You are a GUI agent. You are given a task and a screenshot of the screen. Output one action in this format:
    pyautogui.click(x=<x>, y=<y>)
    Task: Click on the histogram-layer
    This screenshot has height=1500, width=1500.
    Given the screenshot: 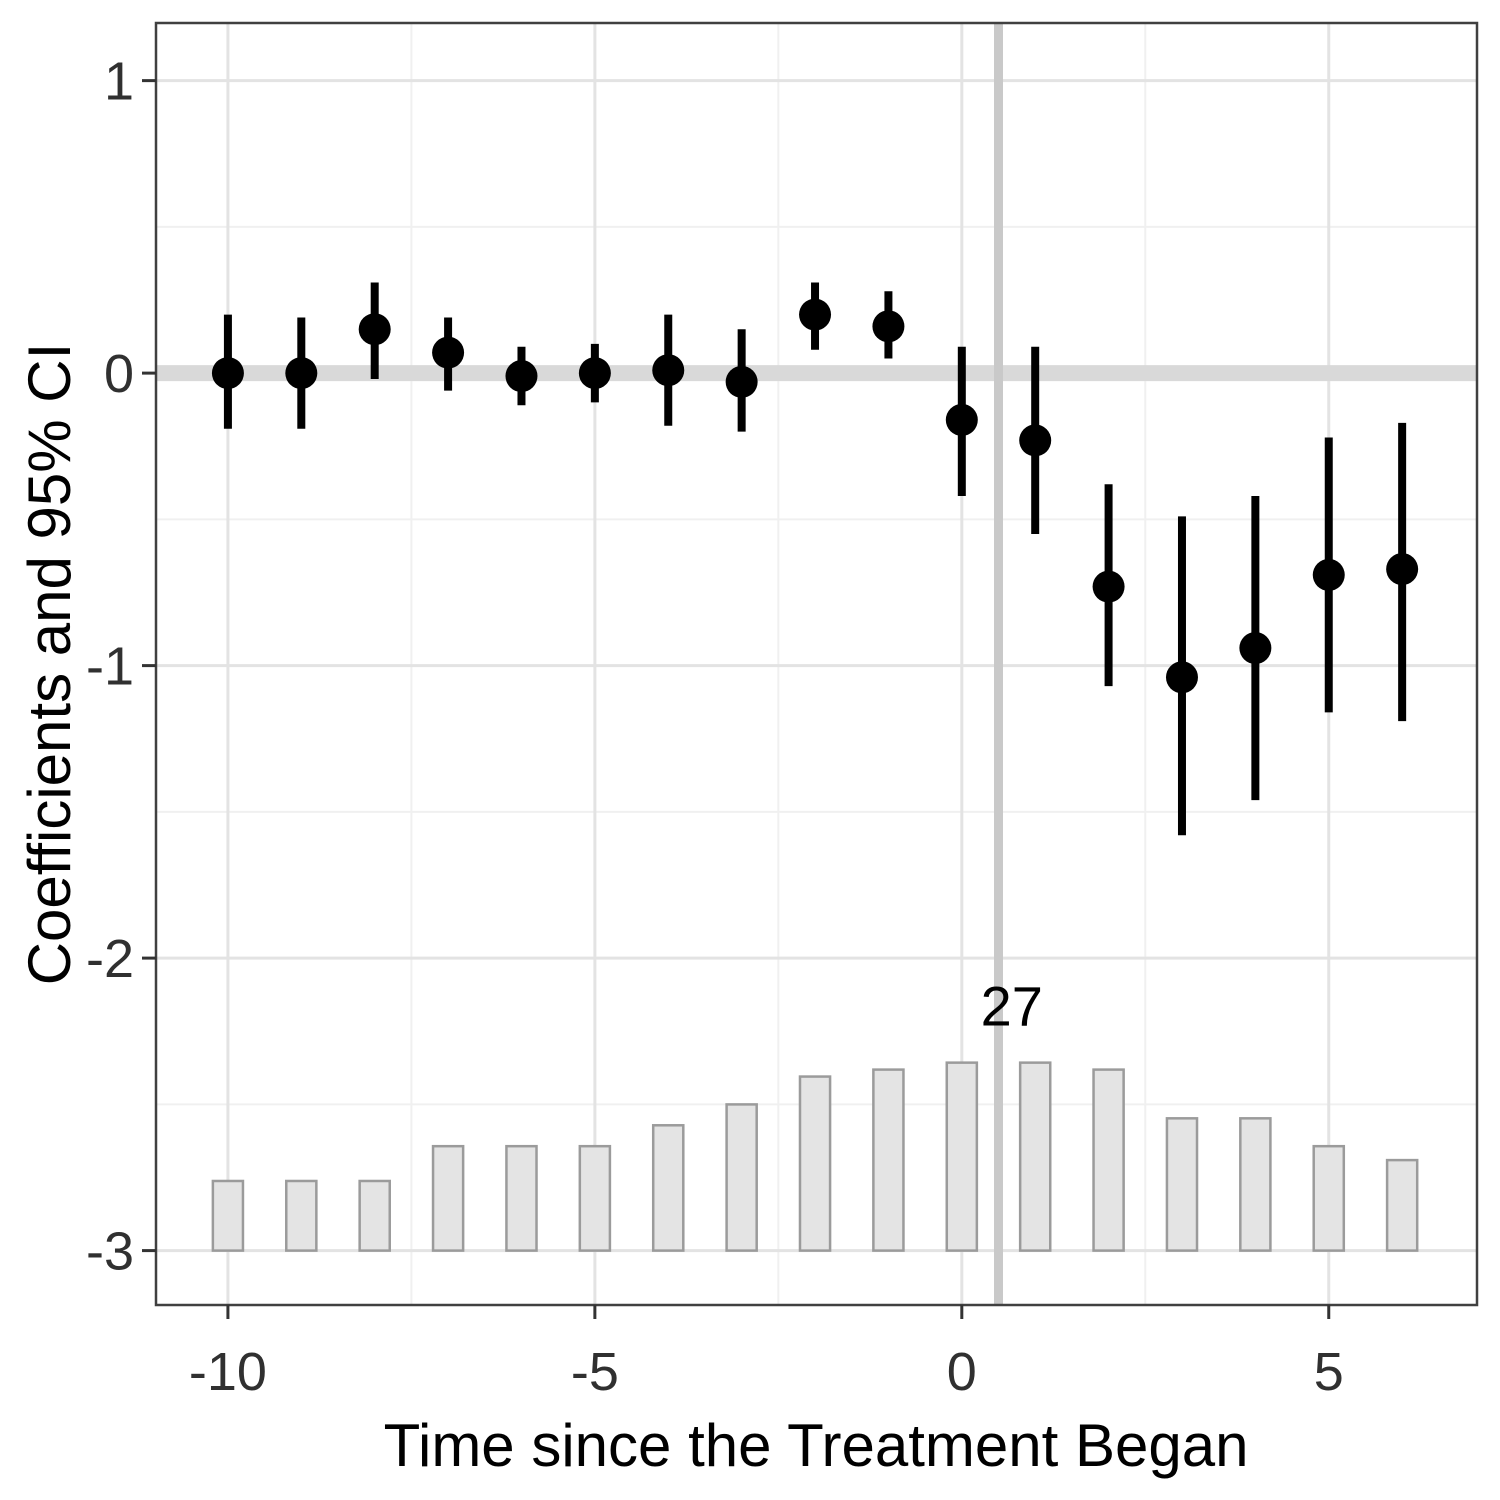 What is the action you would take?
    pyautogui.click(x=815, y=1156)
    